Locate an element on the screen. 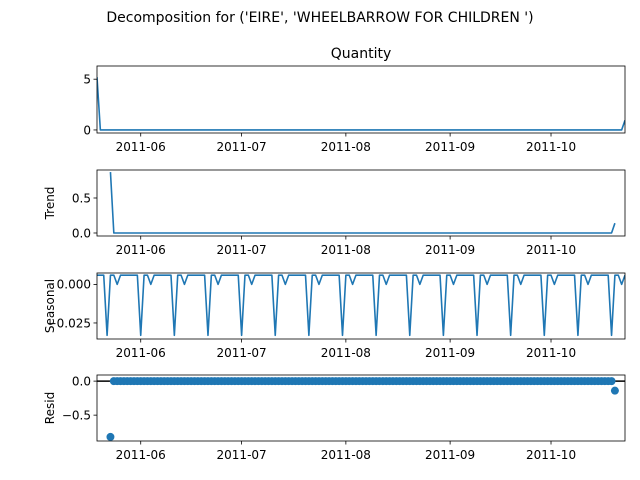  seasonal-xtick-label: 2011-10 is located at coordinates (551, 353).